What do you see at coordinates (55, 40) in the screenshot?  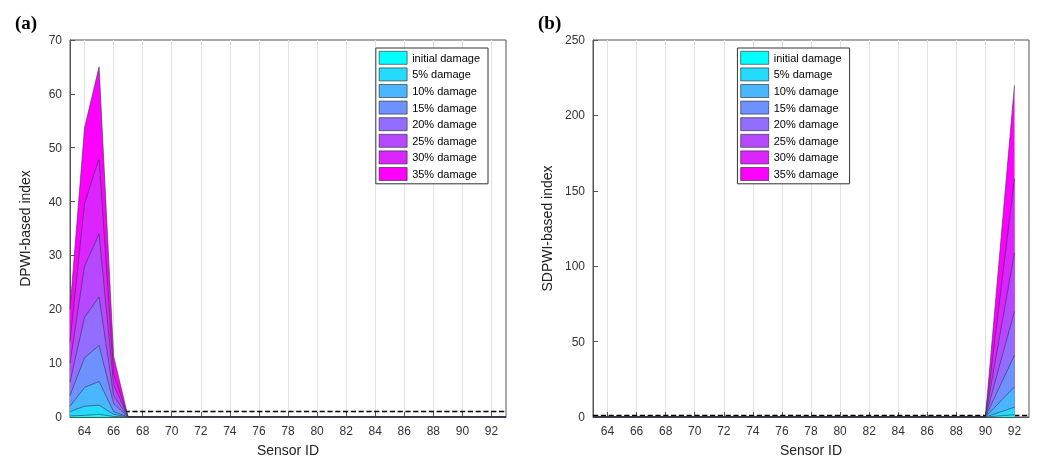 I see `y-tick-label: 70` at bounding box center [55, 40].